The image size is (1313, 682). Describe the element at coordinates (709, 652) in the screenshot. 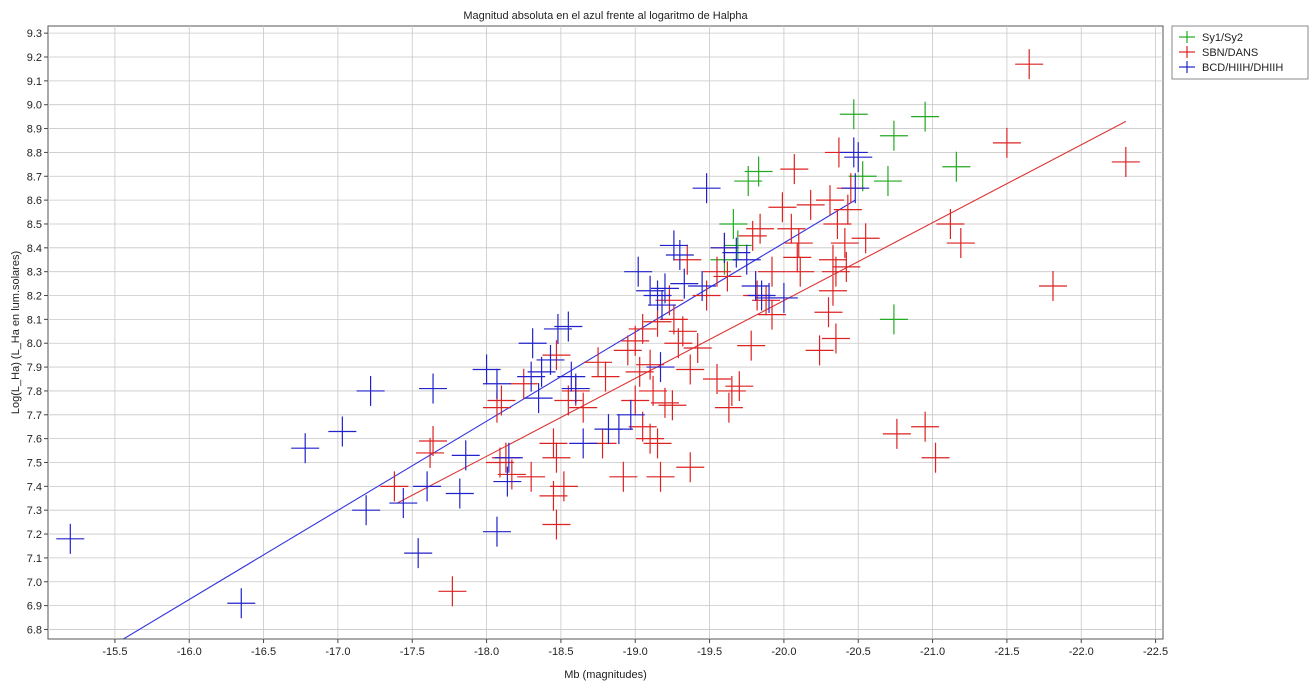

I see `x-tick-label: -19.5` at that location.